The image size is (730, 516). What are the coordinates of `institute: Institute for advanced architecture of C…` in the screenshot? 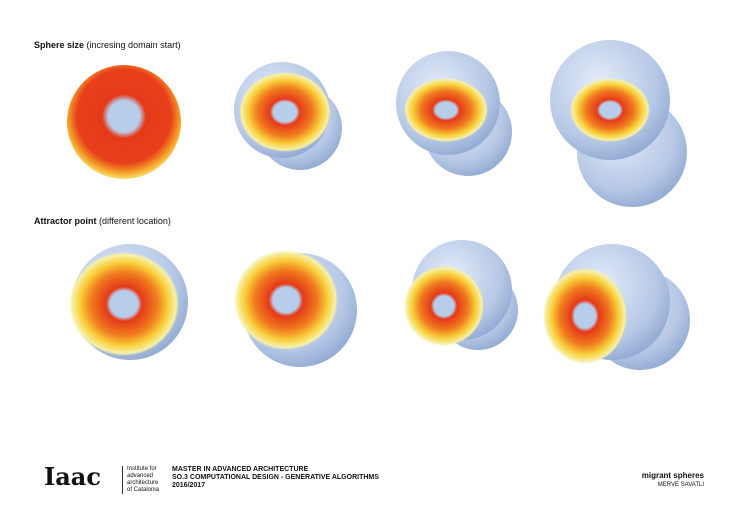 It's located at (140, 480).